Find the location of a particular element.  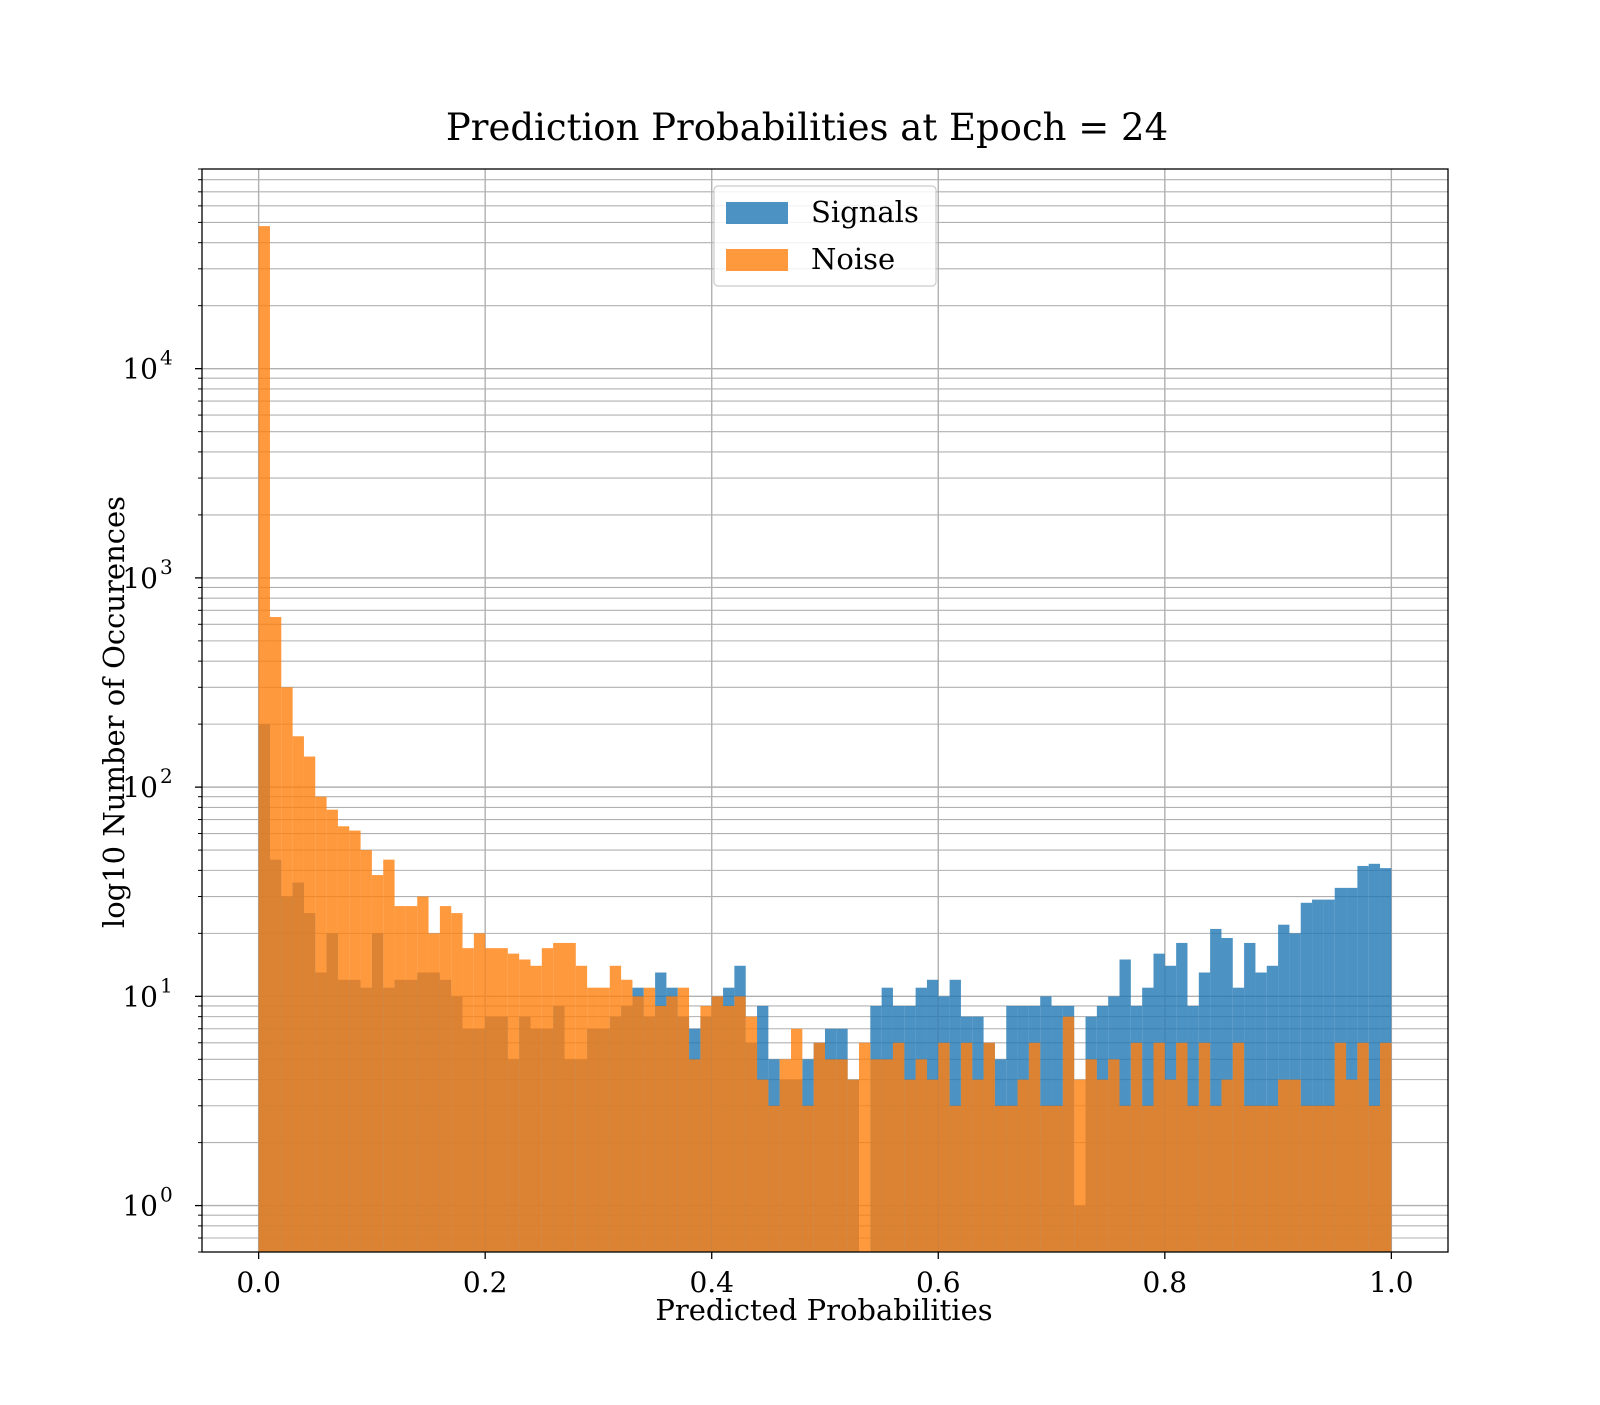

y-tick-exponent: 4 is located at coordinates (166, 358).